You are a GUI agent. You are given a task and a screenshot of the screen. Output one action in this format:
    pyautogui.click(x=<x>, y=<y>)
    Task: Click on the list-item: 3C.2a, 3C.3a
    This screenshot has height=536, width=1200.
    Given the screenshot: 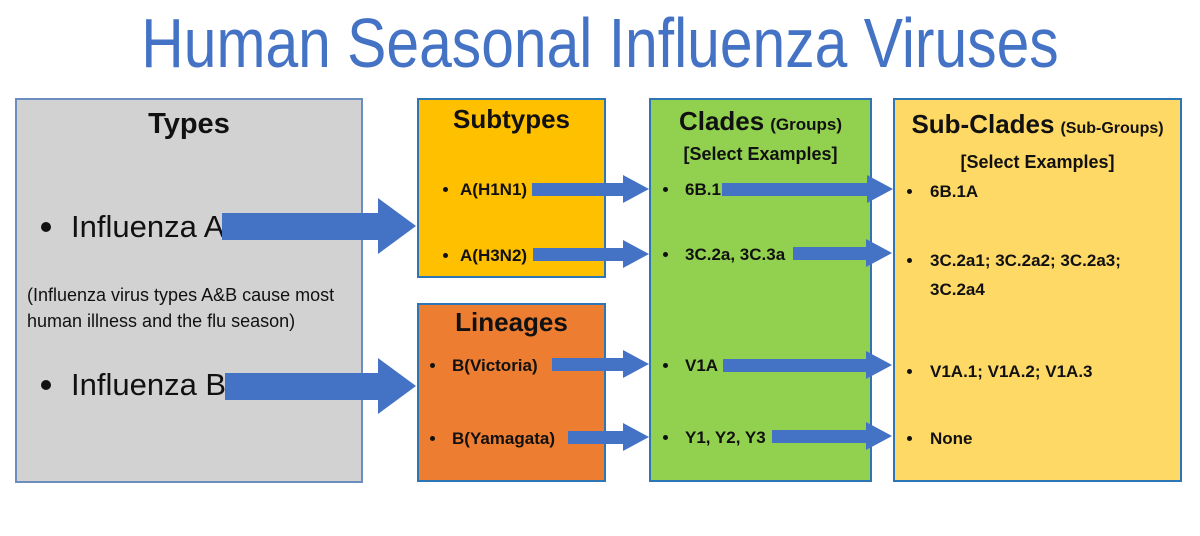 What is the action you would take?
    pyautogui.click(x=724, y=255)
    